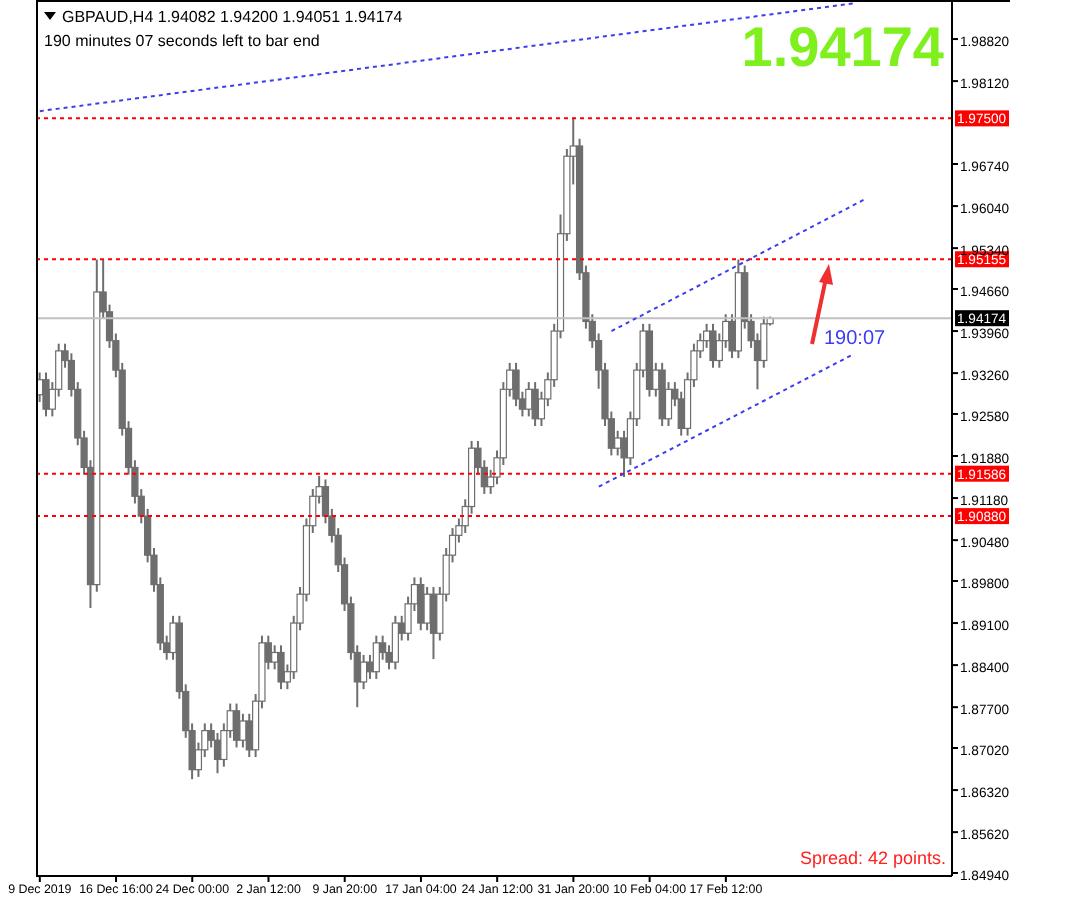  What do you see at coordinates (873, 858) in the screenshot?
I see `annotation: Spread: 42 points.` at bounding box center [873, 858].